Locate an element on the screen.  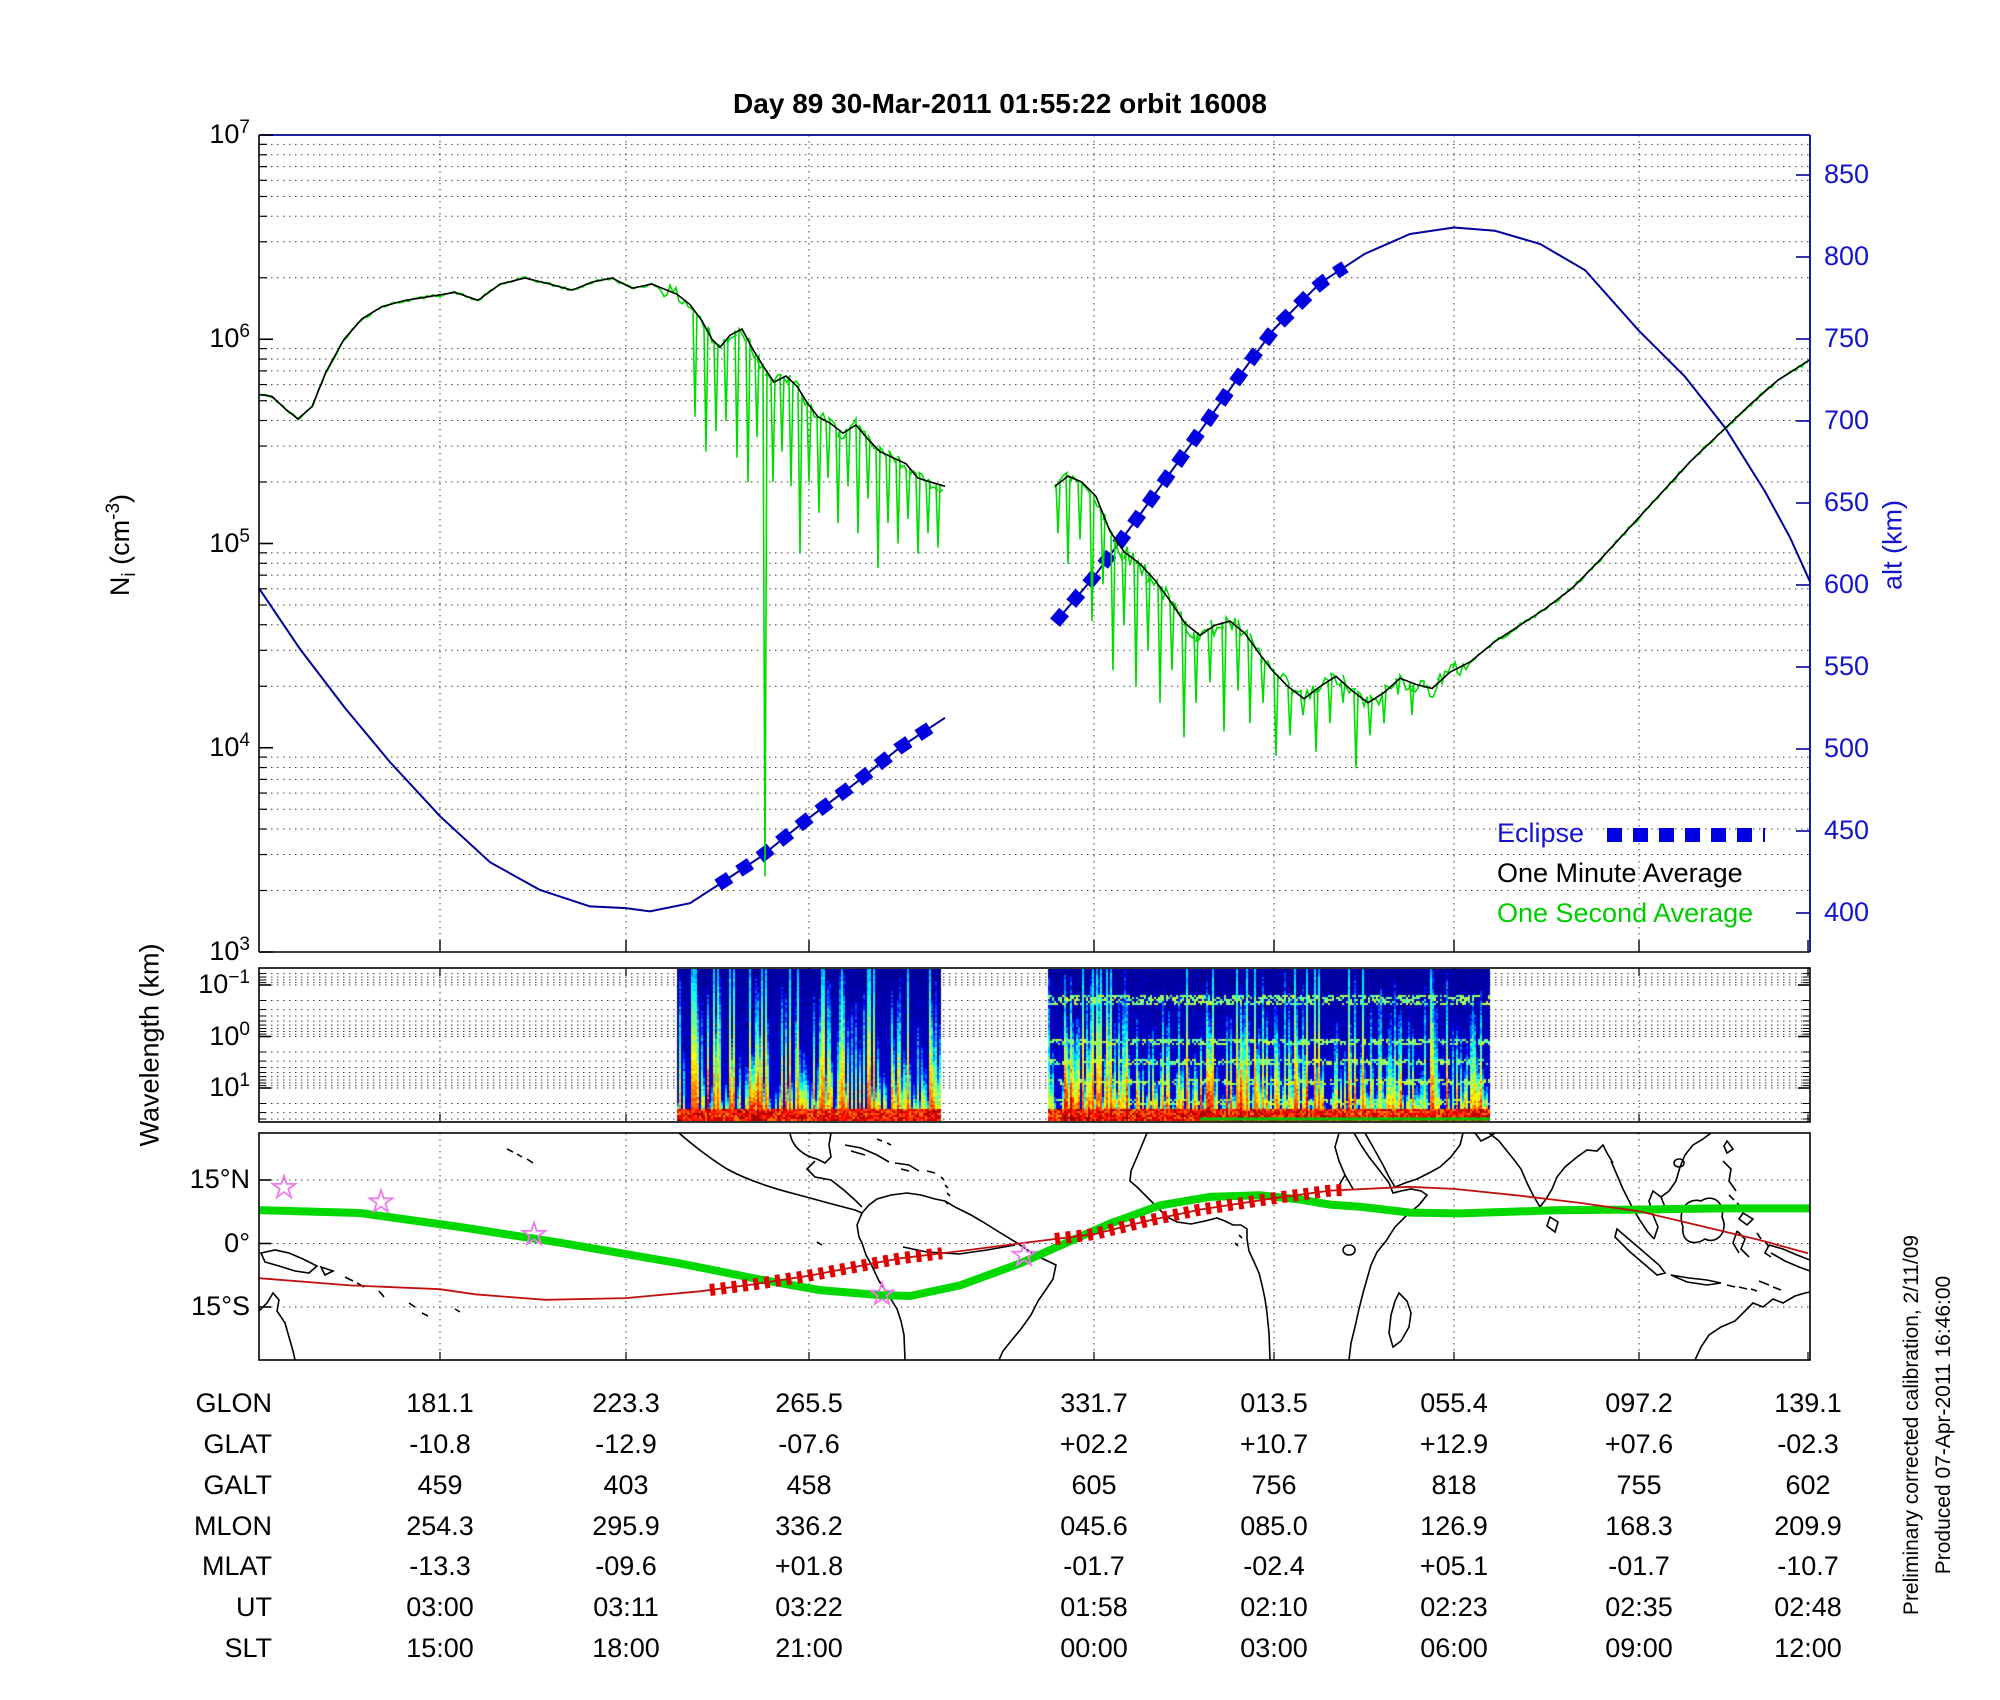
table-row-label: GALT is located at coordinates (237, 1485).